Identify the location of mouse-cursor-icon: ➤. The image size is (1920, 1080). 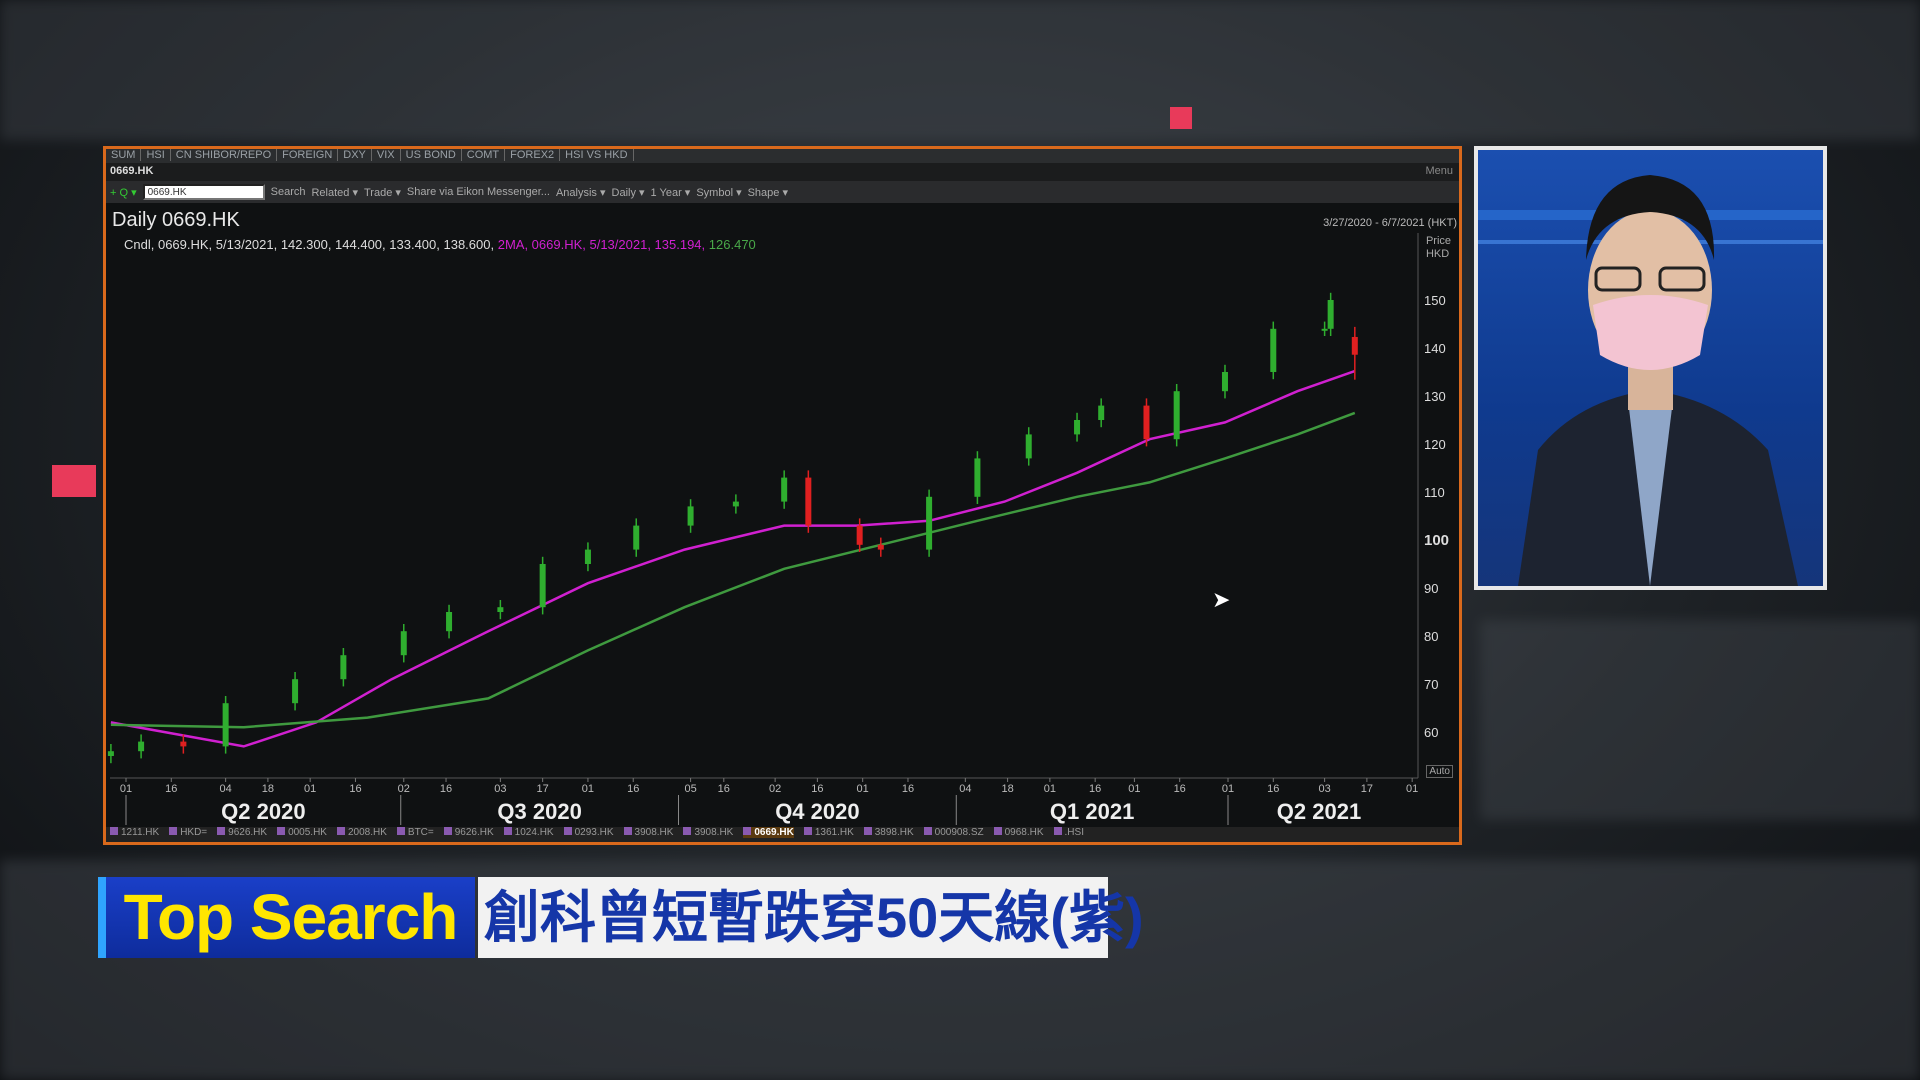
(1221, 599).